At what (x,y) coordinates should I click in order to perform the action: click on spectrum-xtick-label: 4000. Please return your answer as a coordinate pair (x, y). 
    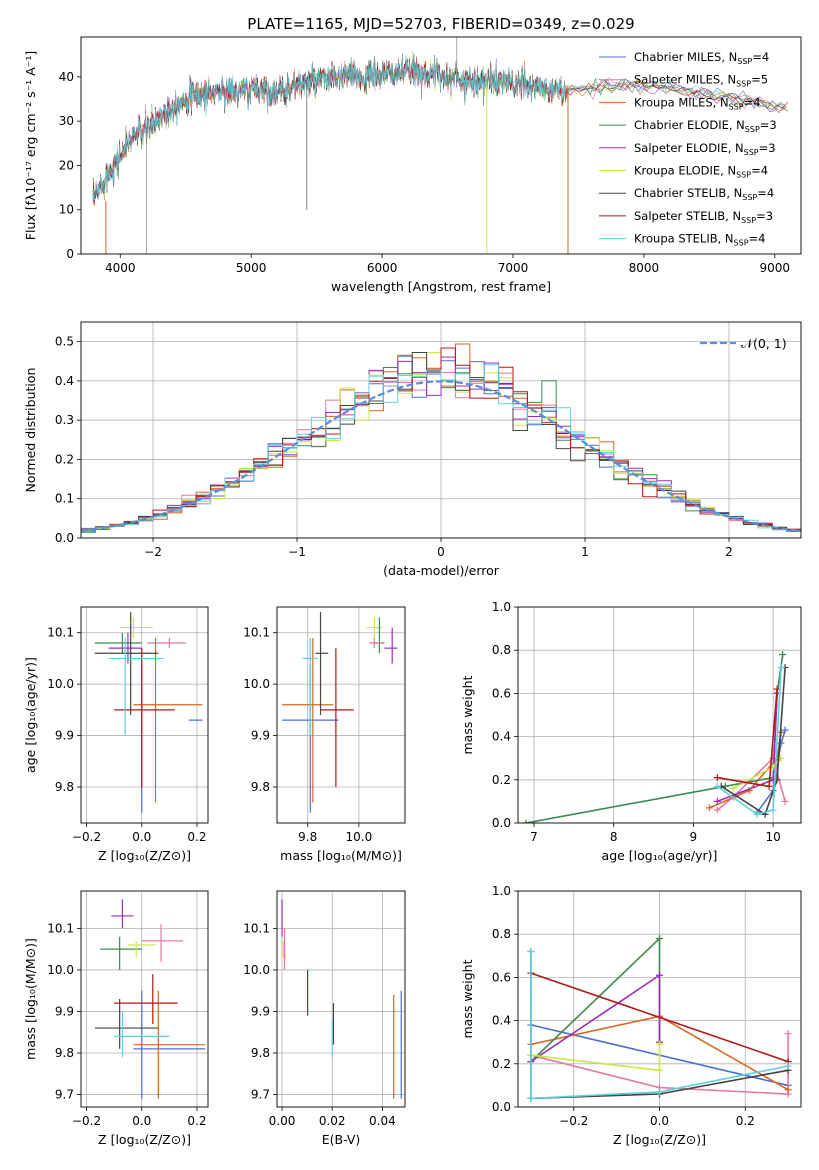
    Looking at the image, I should click on (120, 268).